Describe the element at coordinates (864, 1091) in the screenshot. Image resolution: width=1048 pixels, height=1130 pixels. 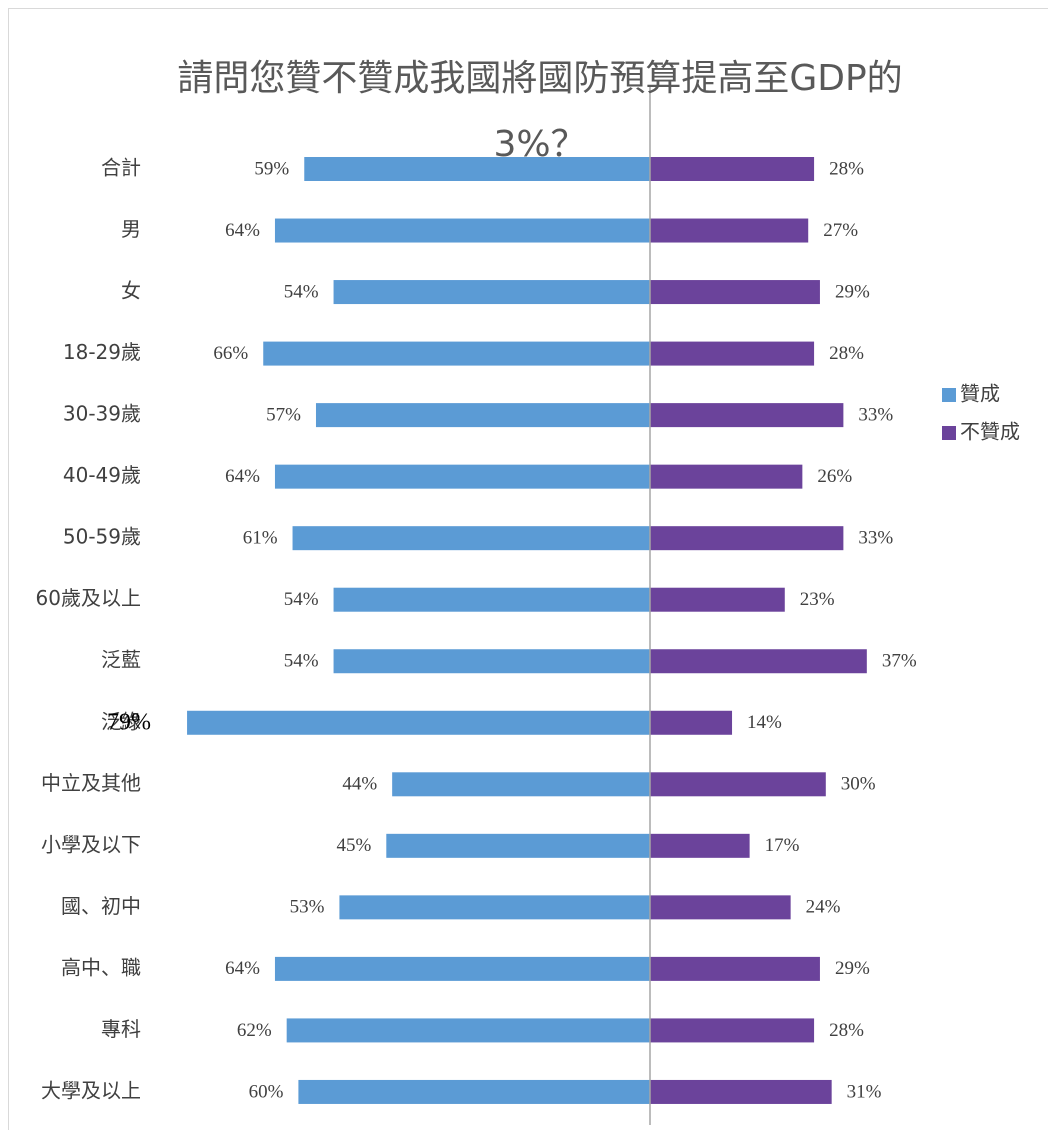
I see `data-label: 31%` at that location.